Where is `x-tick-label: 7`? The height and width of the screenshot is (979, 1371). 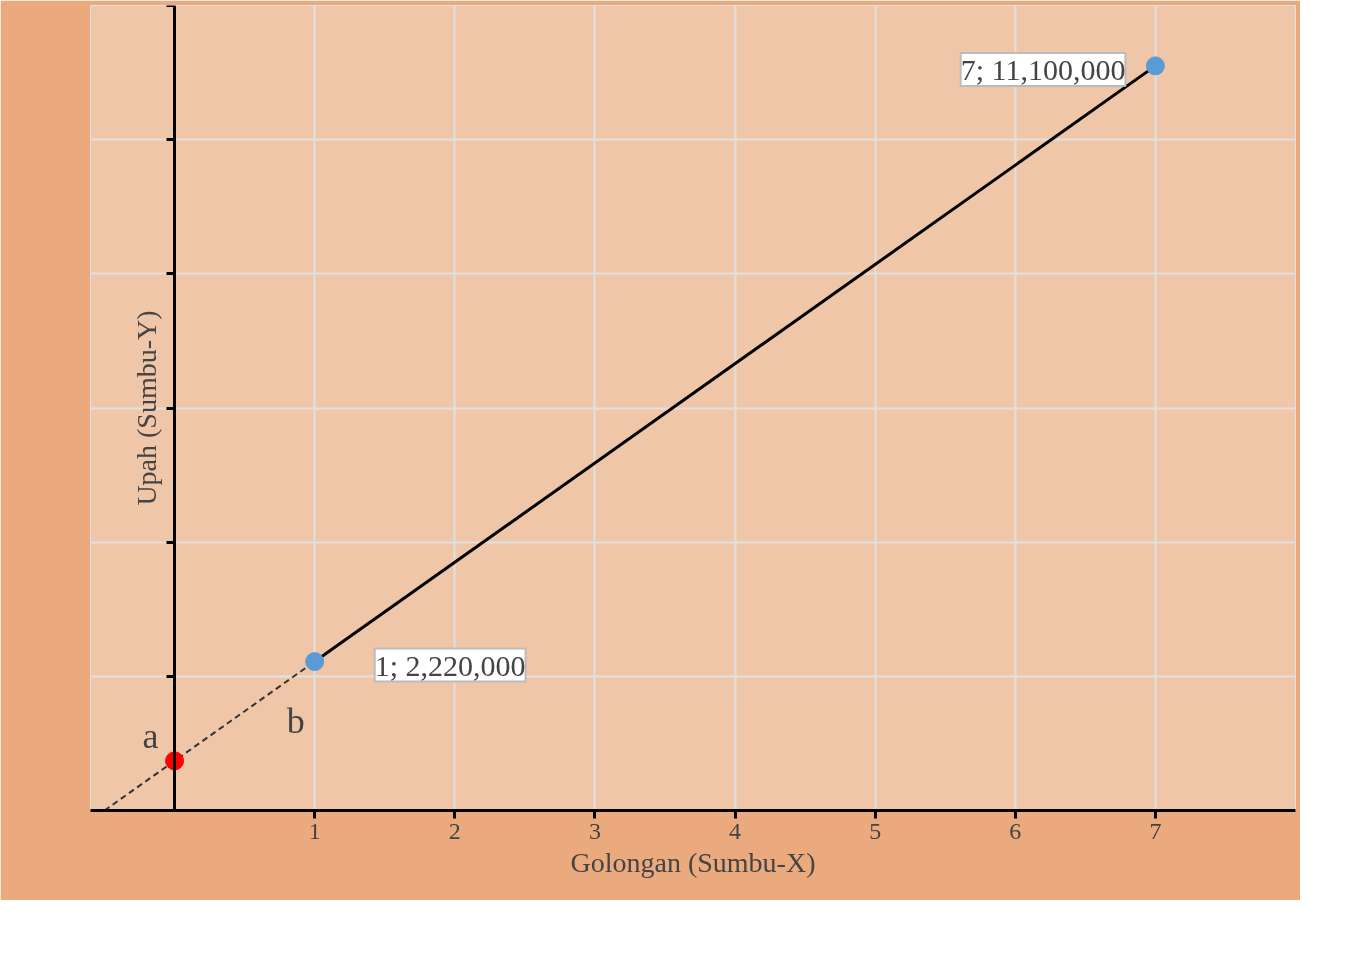 x-tick-label: 7 is located at coordinates (1155, 830).